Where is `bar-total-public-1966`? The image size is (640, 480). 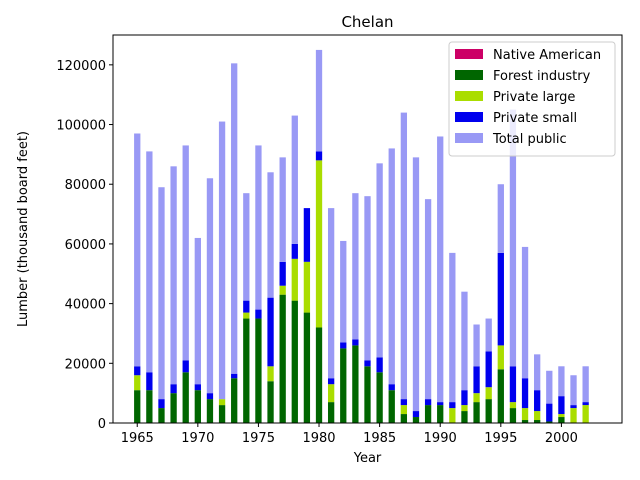
bar-total-public-1966 is located at coordinates (149, 262).